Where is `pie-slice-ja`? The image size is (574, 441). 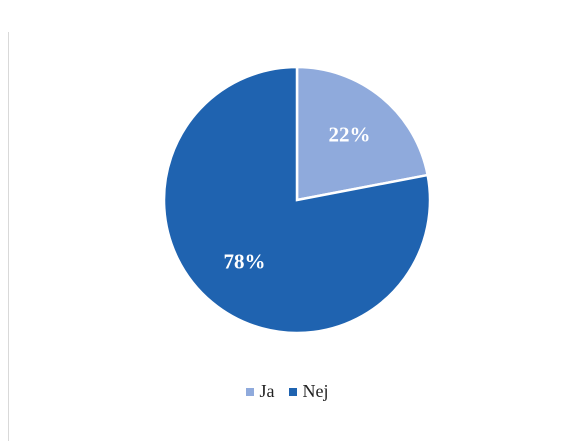
pie-slice-ja is located at coordinates (362, 133).